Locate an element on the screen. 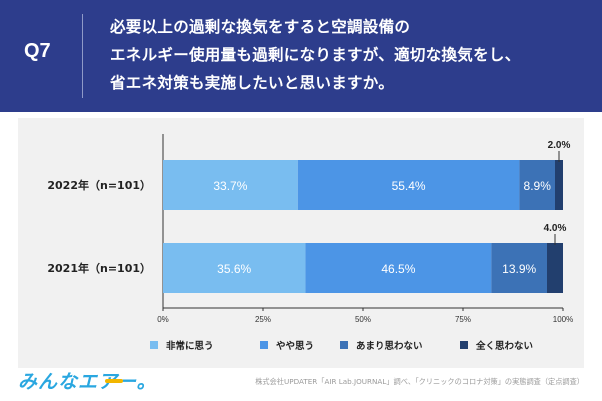 This screenshot has height=401, width=602. data-label: 46.5% is located at coordinates (398, 269).